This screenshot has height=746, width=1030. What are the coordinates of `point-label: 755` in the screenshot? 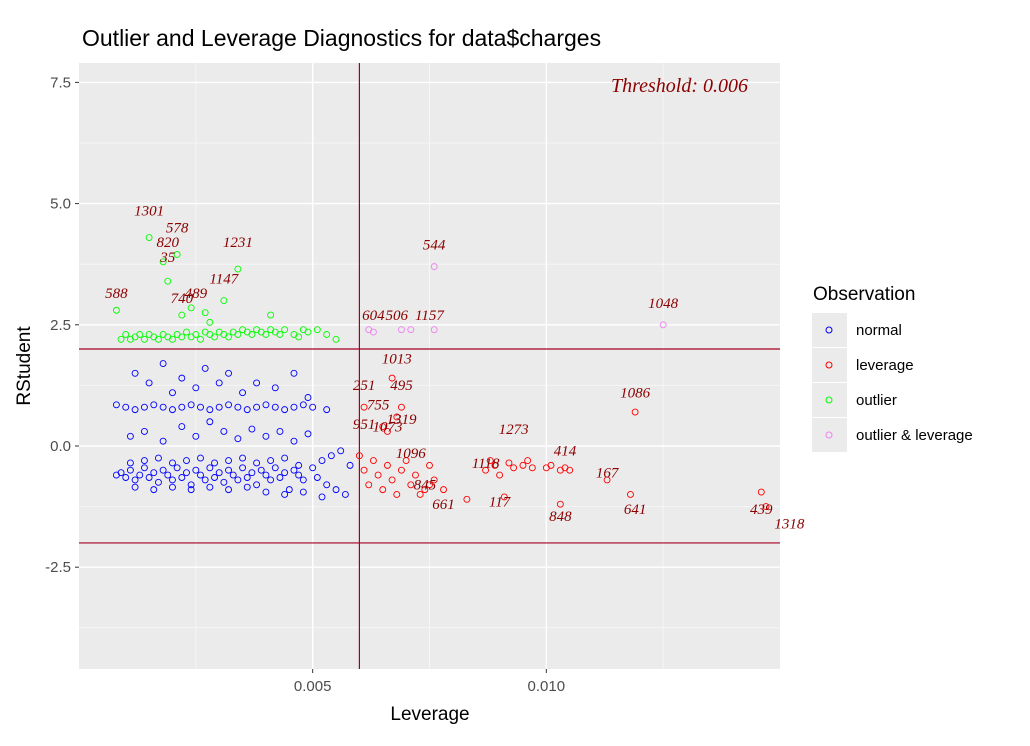 It's located at (378, 406).